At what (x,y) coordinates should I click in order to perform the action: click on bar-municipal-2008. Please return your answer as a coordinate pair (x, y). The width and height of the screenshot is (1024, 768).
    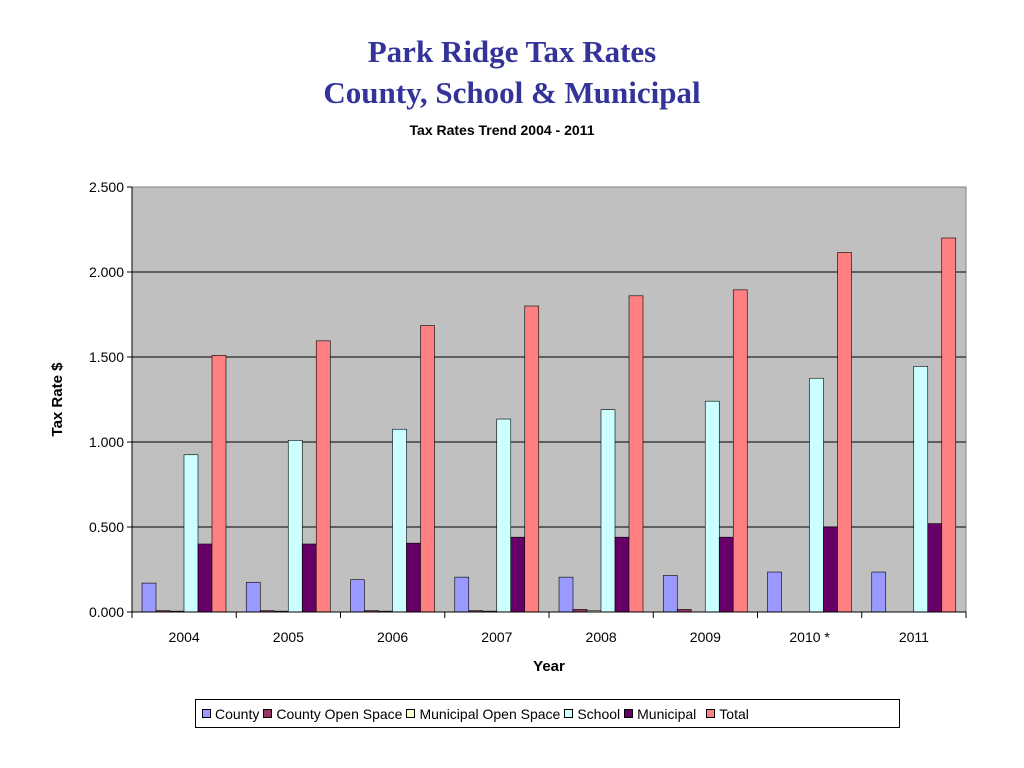
    Looking at the image, I should click on (622, 574).